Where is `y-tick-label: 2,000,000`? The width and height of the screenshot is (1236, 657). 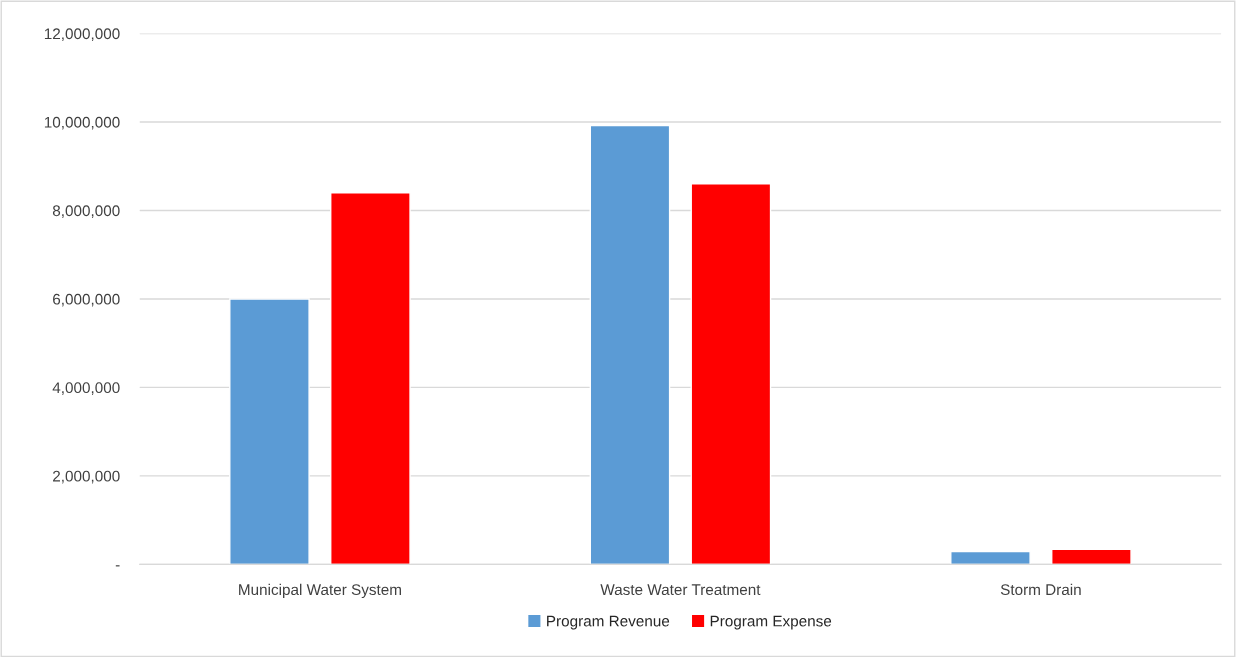
y-tick-label: 2,000,000 is located at coordinates (86, 477).